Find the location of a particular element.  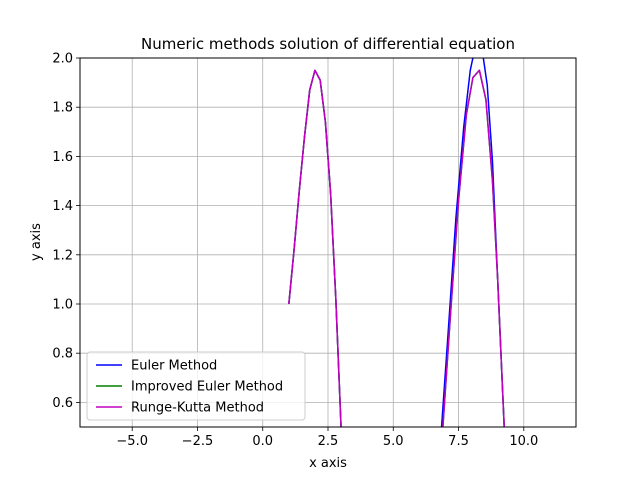

legend-box is located at coordinates (196, 386).